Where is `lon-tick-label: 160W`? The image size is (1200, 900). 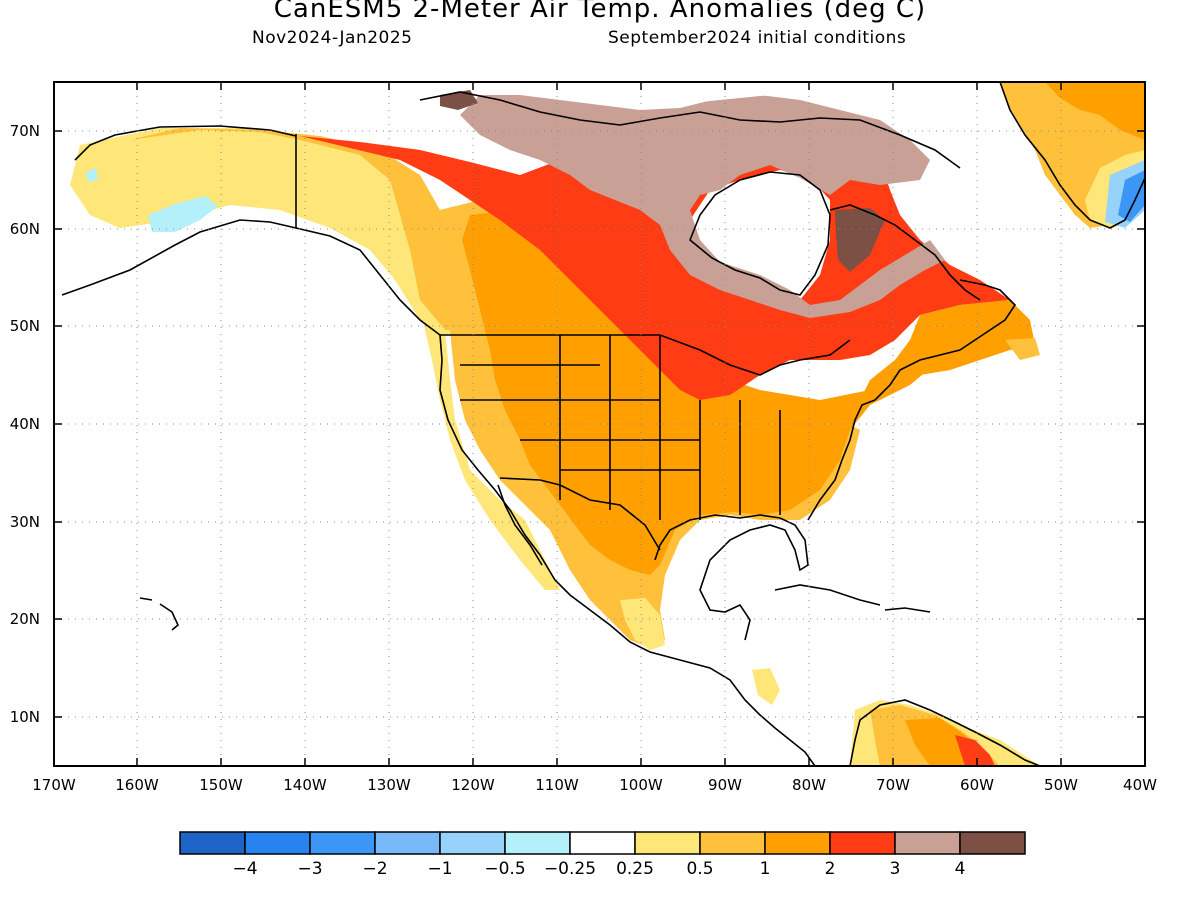
lon-tick-label: 160W is located at coordinates (137, 785).